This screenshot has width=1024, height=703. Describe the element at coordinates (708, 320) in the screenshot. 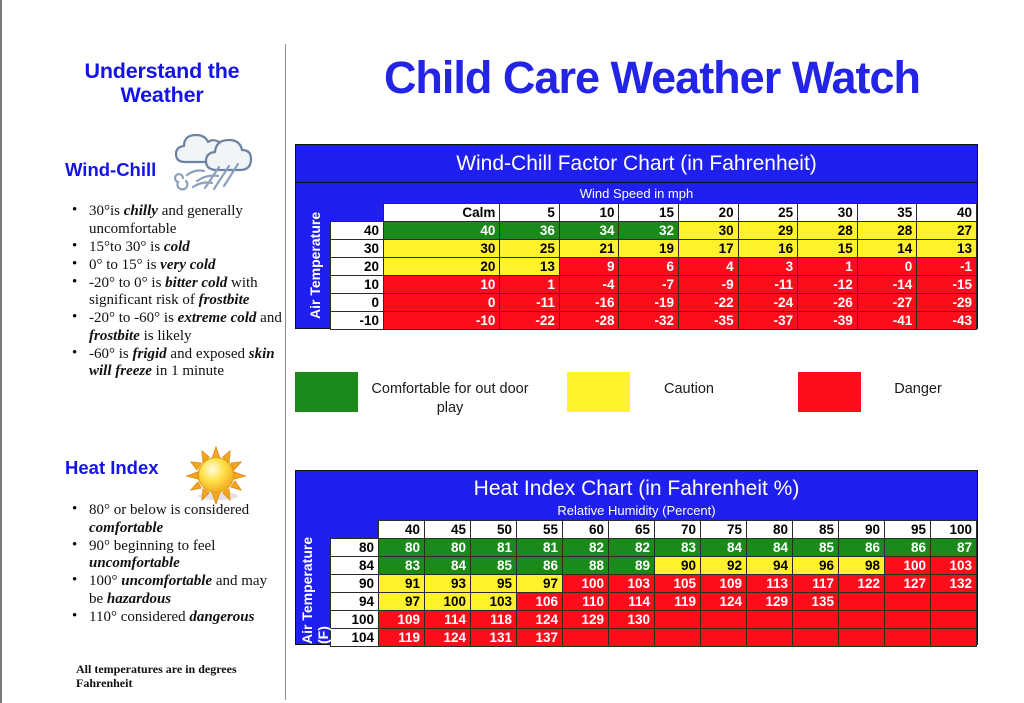

I see `data-cell: -35` at that location.